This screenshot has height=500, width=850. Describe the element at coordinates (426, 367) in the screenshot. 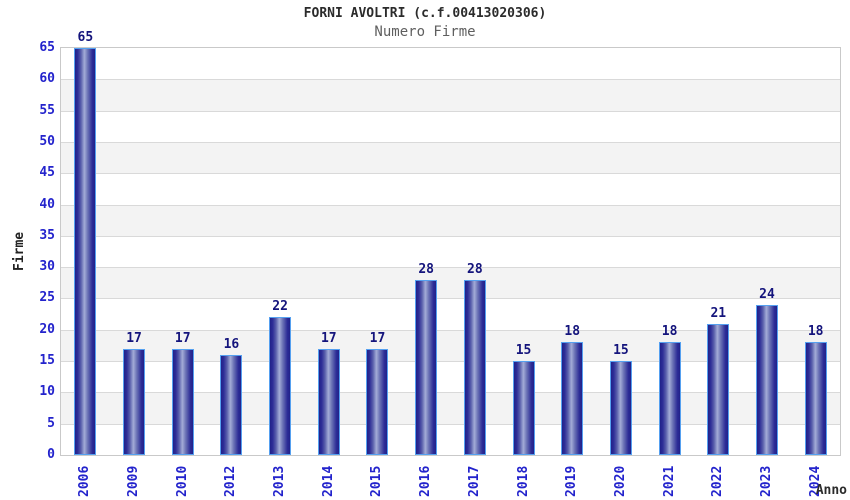

I see `bar-2016` at that location.